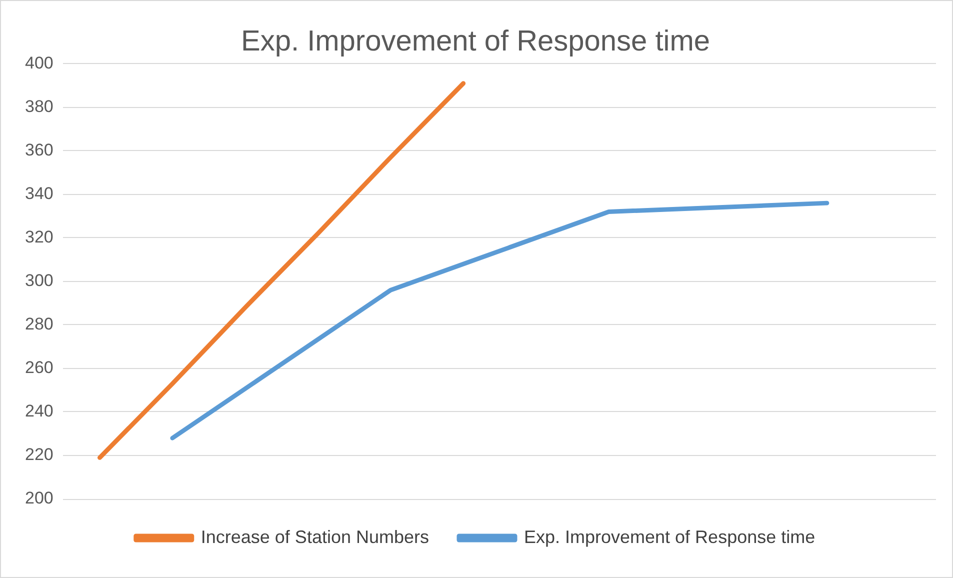 This screenshot has width=953, height=578. I want to click on y-tick-label: 400, so click(39, 62).